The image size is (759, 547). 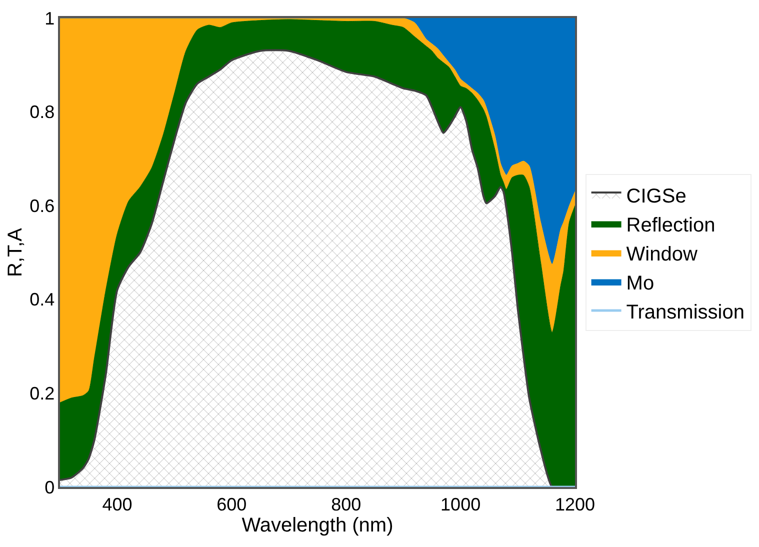 What do you see at coordinates (42, 300) in the screenshot?
I see `y-tick-label: 0.4` at bounding box center [42, 300].